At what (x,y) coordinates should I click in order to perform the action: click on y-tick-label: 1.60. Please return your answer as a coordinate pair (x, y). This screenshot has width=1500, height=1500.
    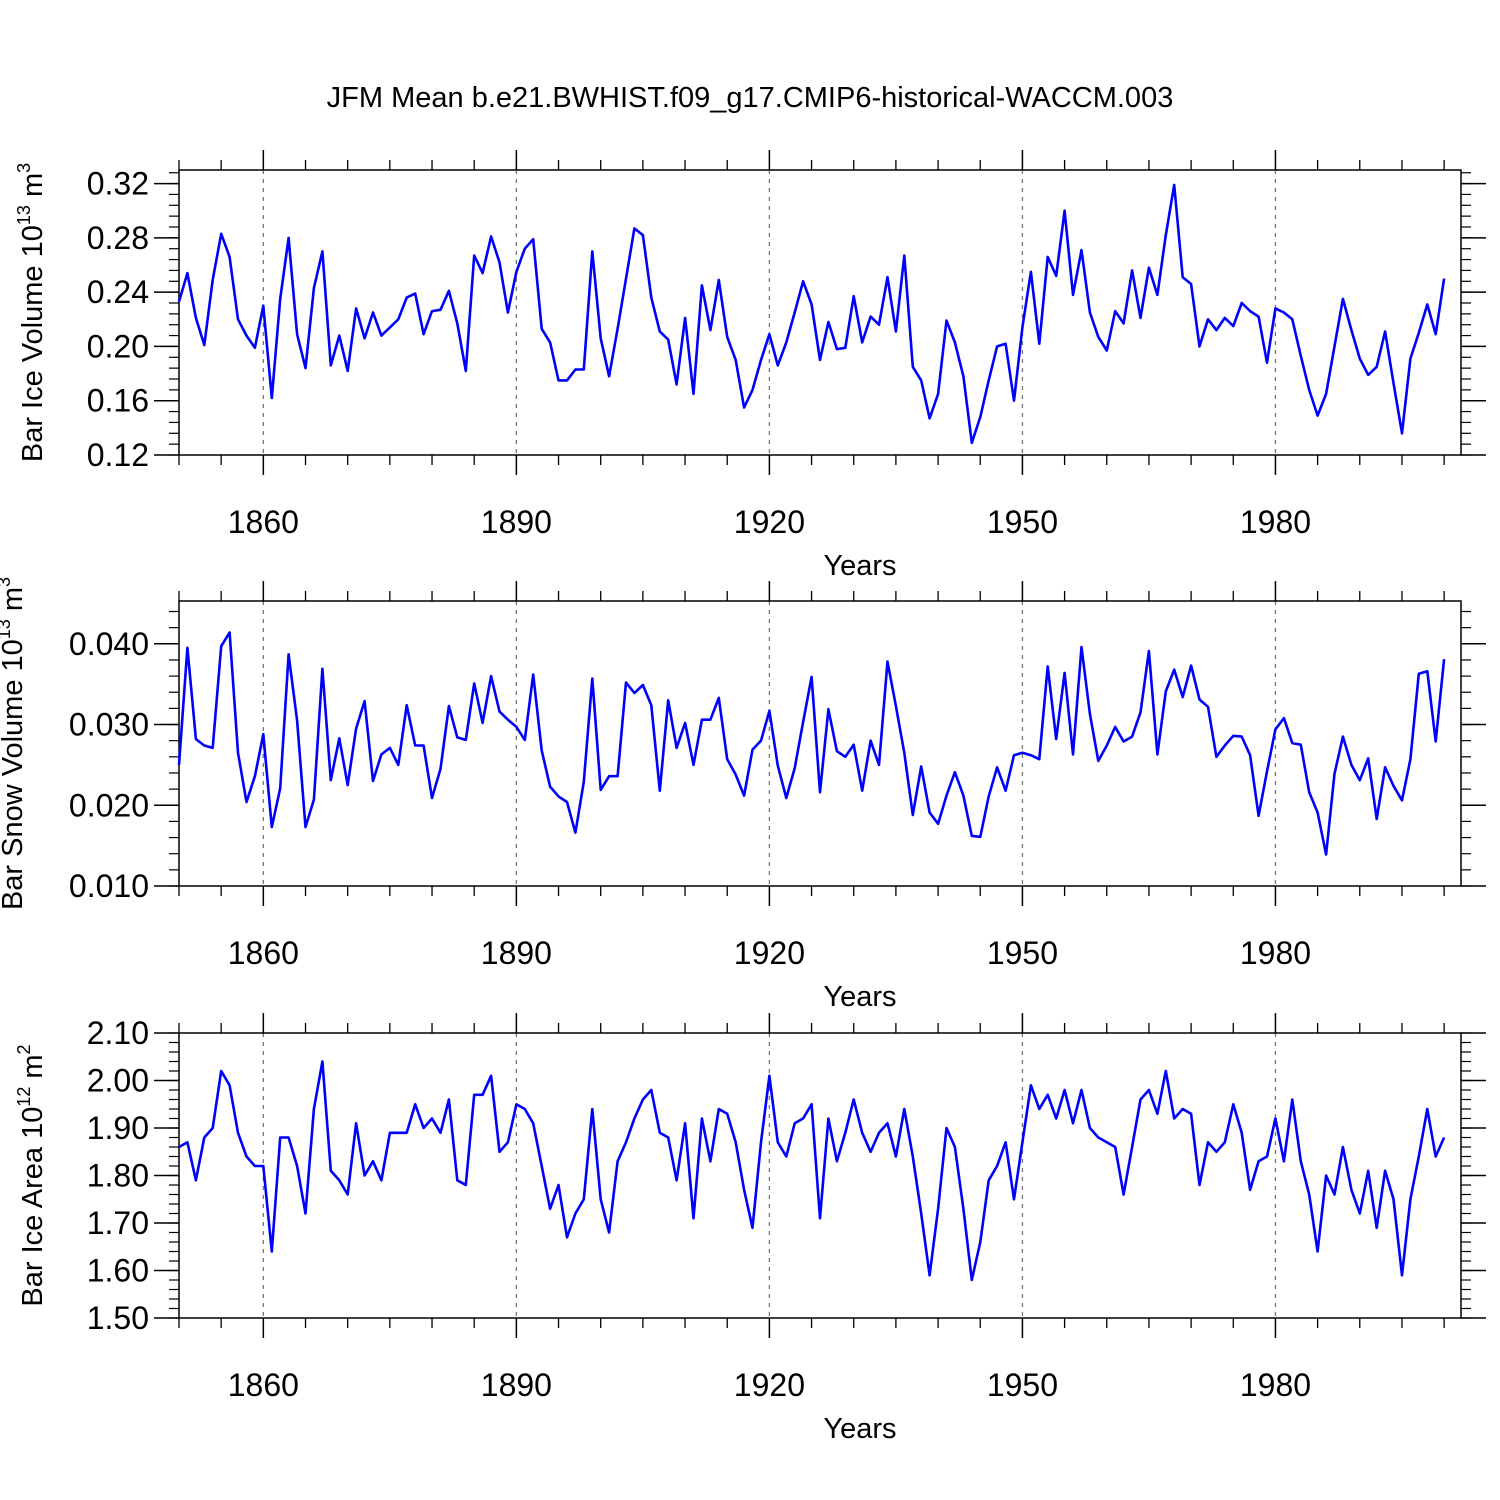
    Looking at the image, I should click on (118, 1271).